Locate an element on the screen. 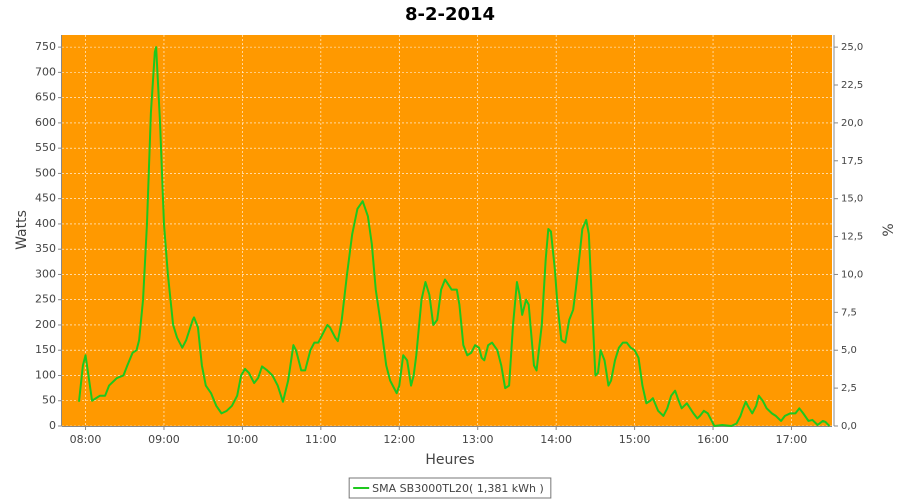  y2-tick-label: 20,0 is located at coordinates (852, 123).